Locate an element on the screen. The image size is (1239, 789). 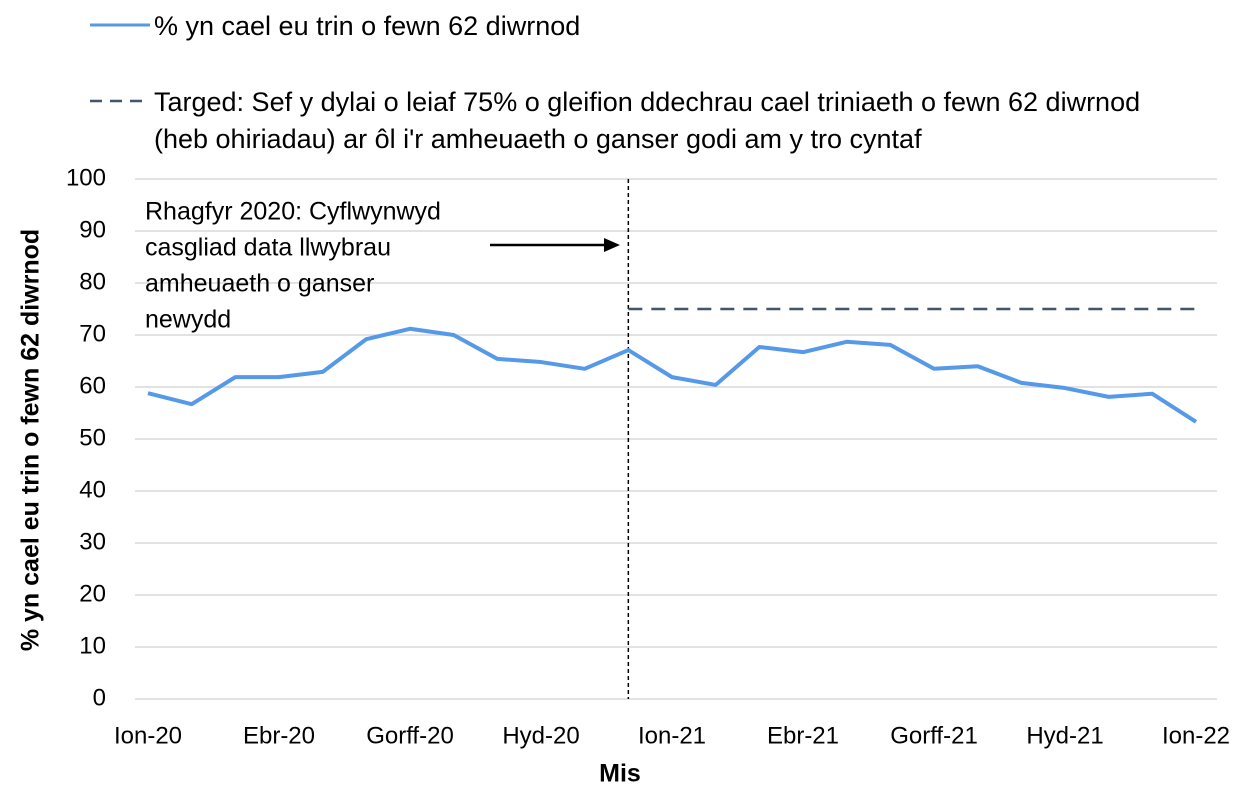
x-tick-label: Ebr-20 is located at coordinates (279, 735).